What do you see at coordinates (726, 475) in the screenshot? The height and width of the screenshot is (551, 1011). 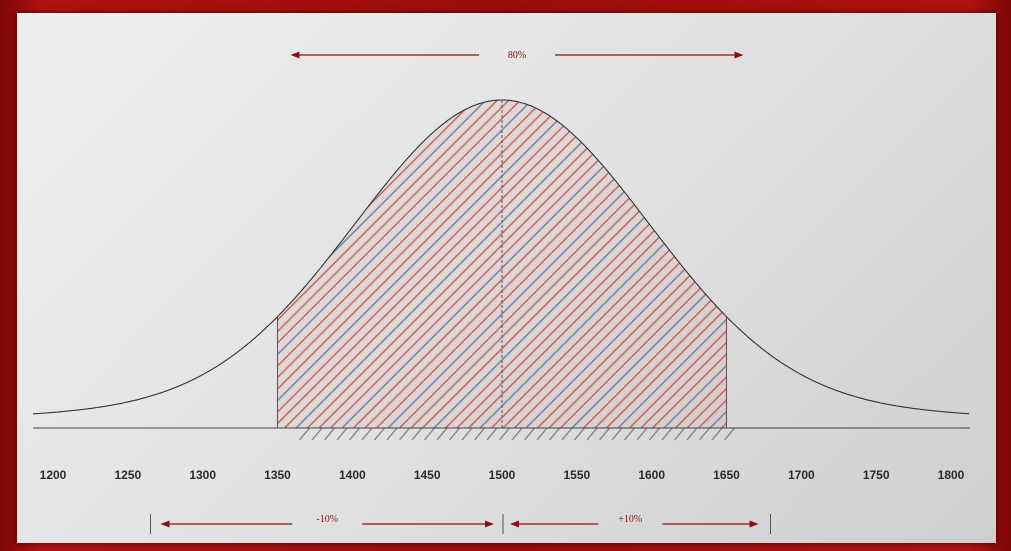 I see `x-tick-label: 1650` at bounding box center [726, 475].